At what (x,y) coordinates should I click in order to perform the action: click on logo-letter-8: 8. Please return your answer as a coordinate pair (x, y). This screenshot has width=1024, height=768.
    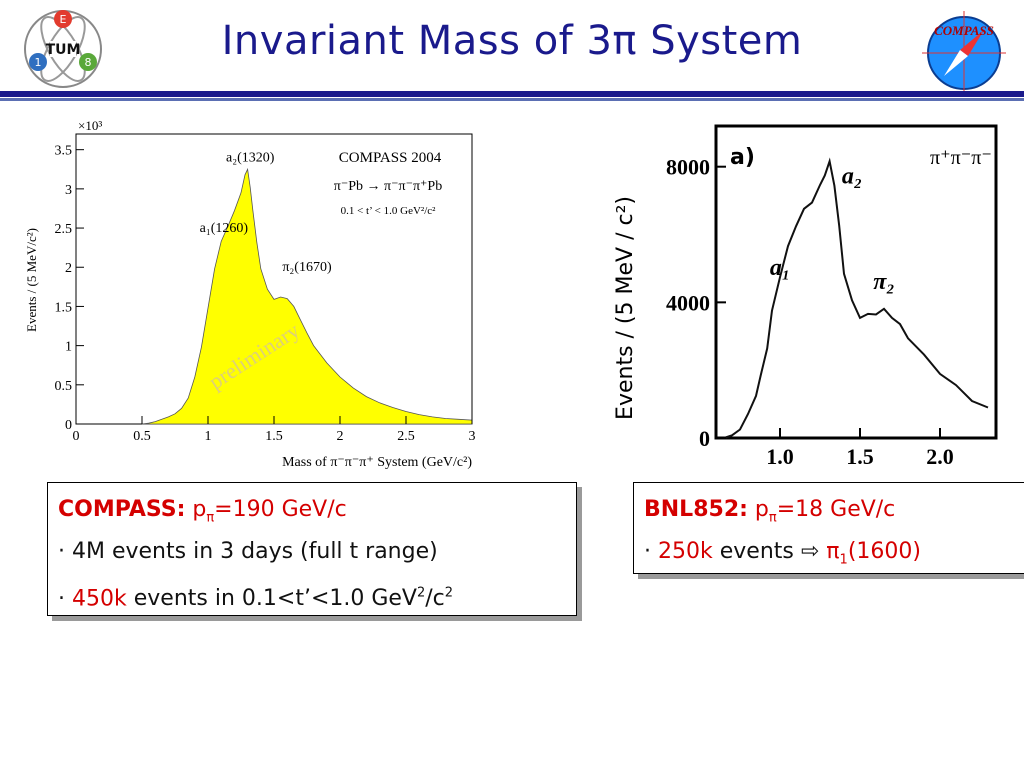
    Looking at the image, I should click on (88, 62).